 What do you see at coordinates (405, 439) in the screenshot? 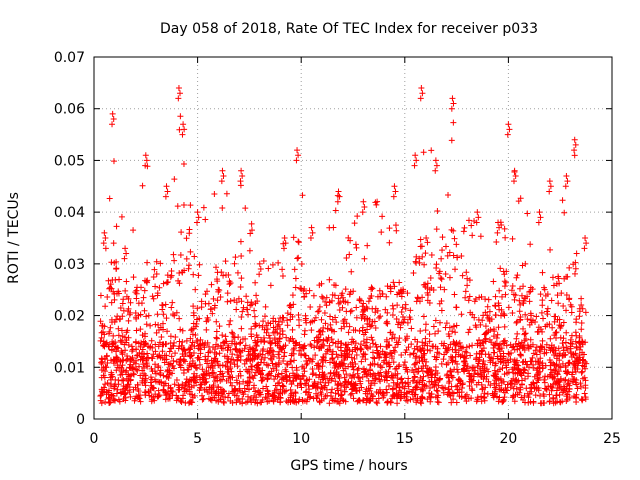
I see `x-tick-label: 15` at bounding box center [405, 439].